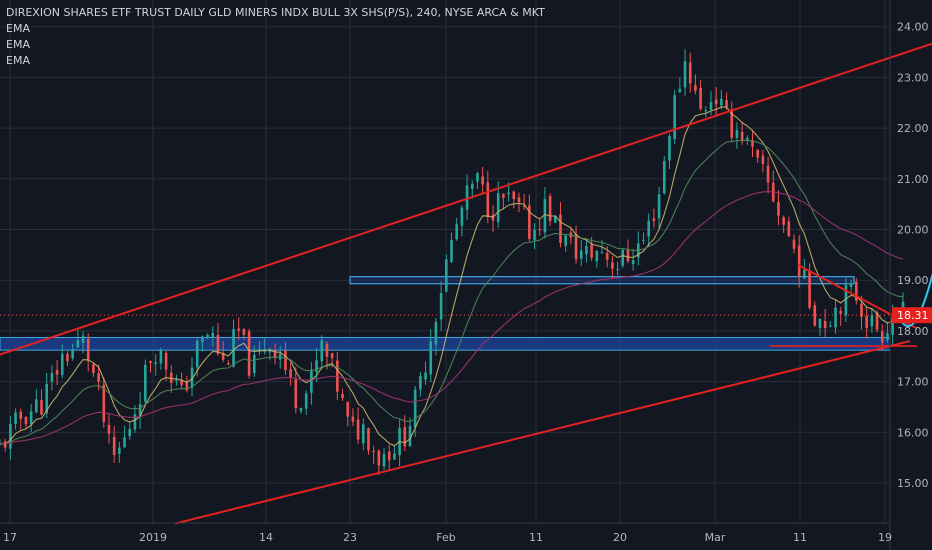 The height and width of the screenshot is (550, 932). Describe the element at coordinates (18, 28) in the screenshot. I see `legend-ema-1: EMA` at that location.